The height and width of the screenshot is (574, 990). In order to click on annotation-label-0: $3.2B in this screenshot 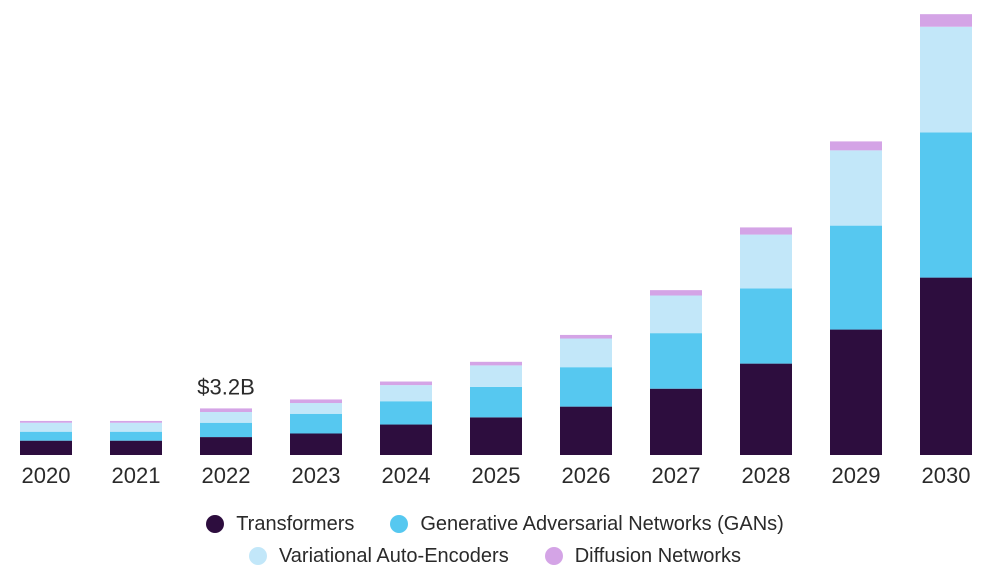, I will do `click(226, 386)`.